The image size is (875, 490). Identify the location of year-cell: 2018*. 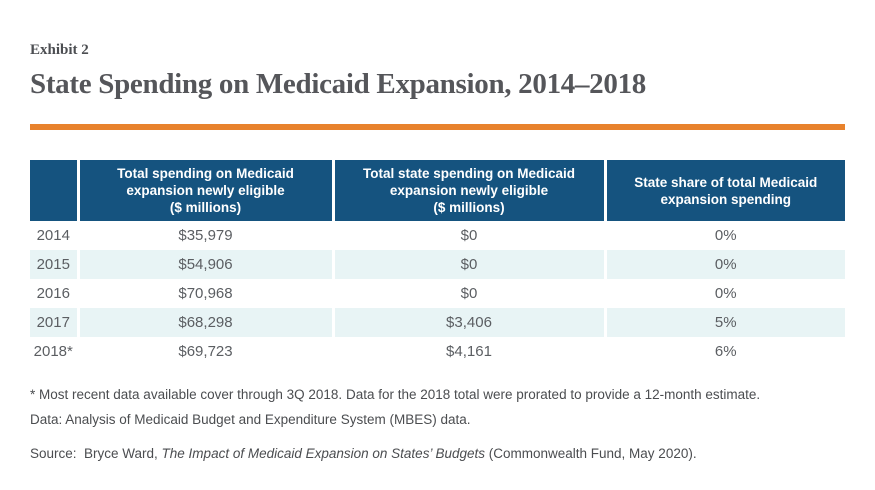
(54, 351).